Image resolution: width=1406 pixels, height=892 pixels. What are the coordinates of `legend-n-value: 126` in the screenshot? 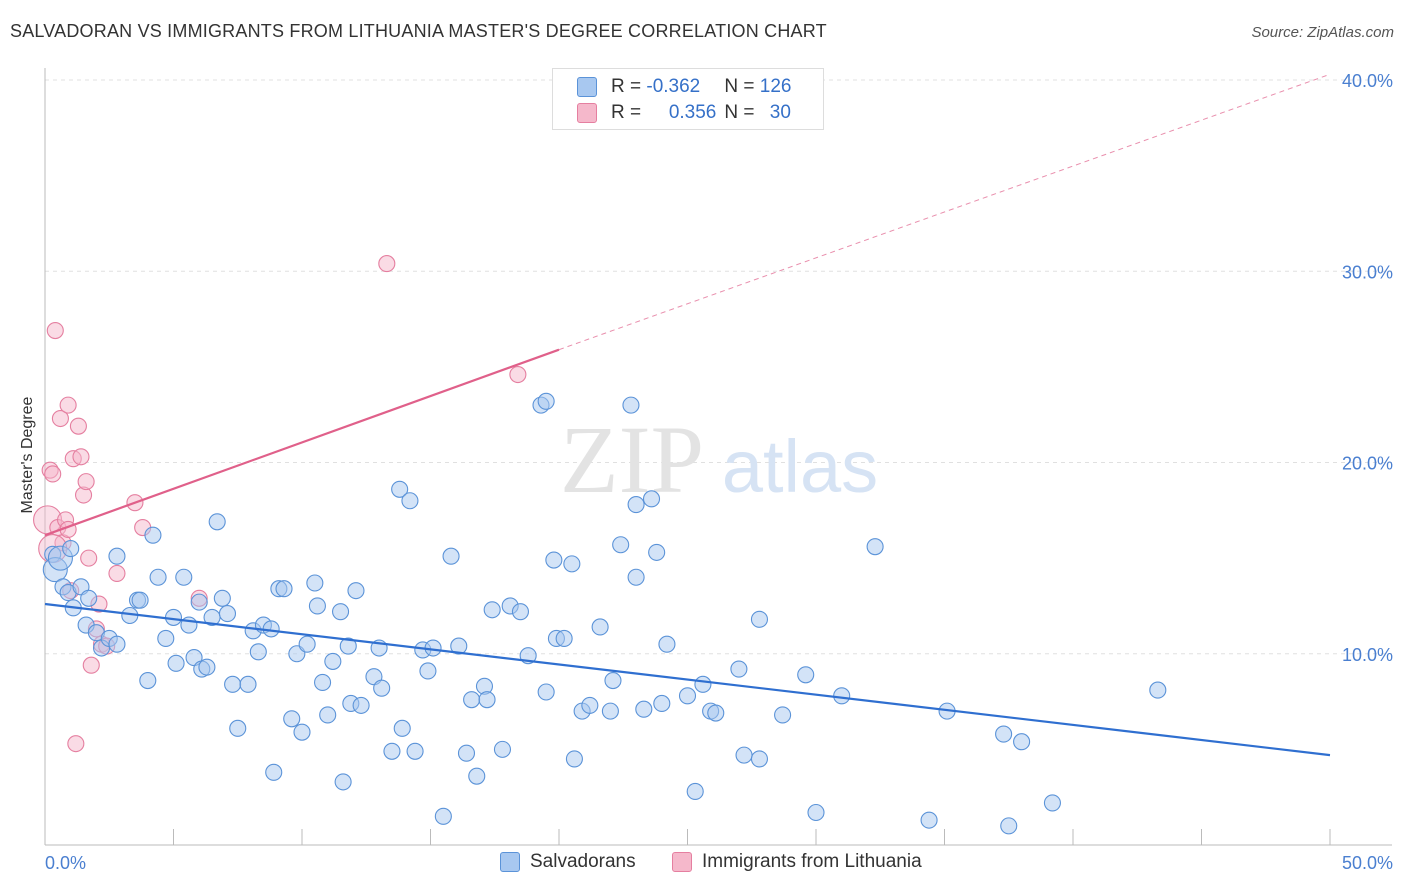 It's located at (775, 86).